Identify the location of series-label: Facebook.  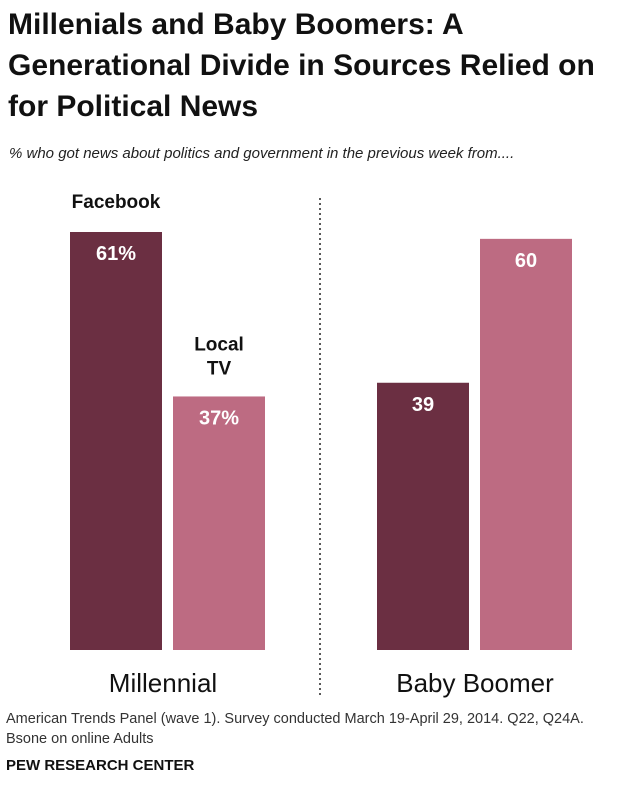
(116, 202).